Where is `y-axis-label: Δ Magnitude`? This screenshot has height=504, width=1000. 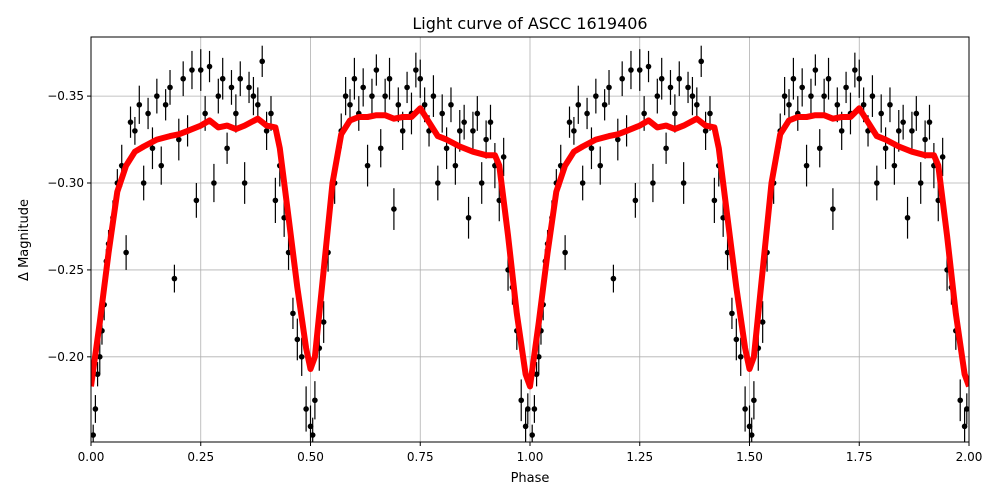 y-axis-label: Δ Magnitude is located at coordinates (24, 240).